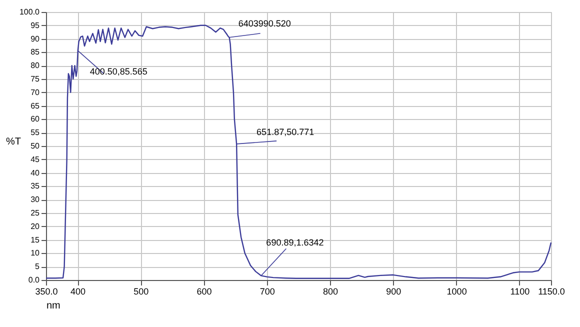 The image size is (580, 327). What do you see at coordinates (35, 253) in the screenshot?
I see `y-tick-label: 10` at bounding box center [35, 253].